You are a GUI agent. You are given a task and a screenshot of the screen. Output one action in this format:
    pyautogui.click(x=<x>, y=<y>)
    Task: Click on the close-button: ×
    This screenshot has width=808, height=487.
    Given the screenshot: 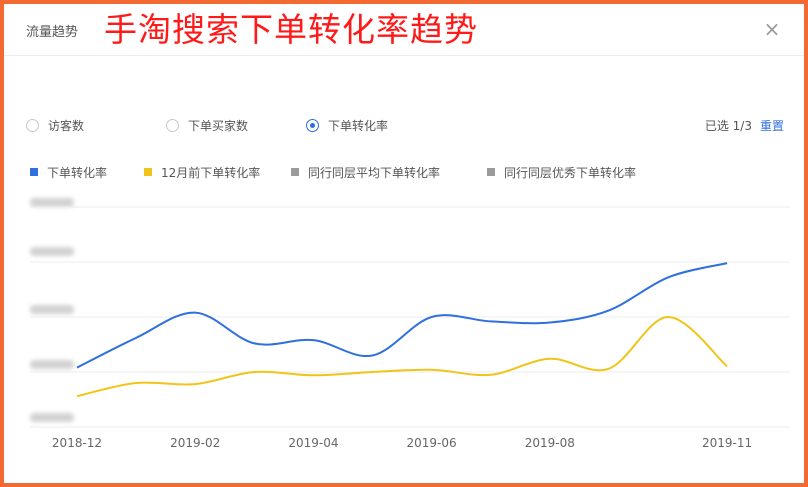 What is the action you would take?
    pyautogui.click(x=772, y=29)
    